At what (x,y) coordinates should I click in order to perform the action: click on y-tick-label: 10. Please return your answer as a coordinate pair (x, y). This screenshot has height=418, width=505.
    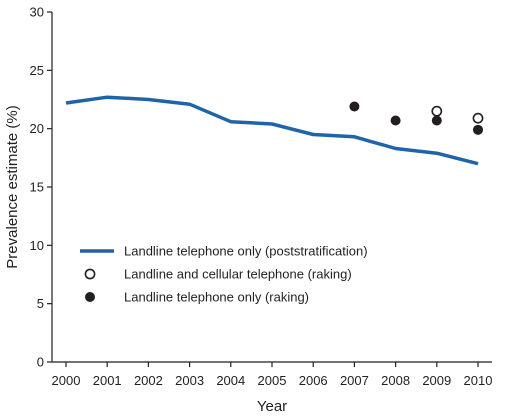
    Looking at the image, I should click on (37, 245).